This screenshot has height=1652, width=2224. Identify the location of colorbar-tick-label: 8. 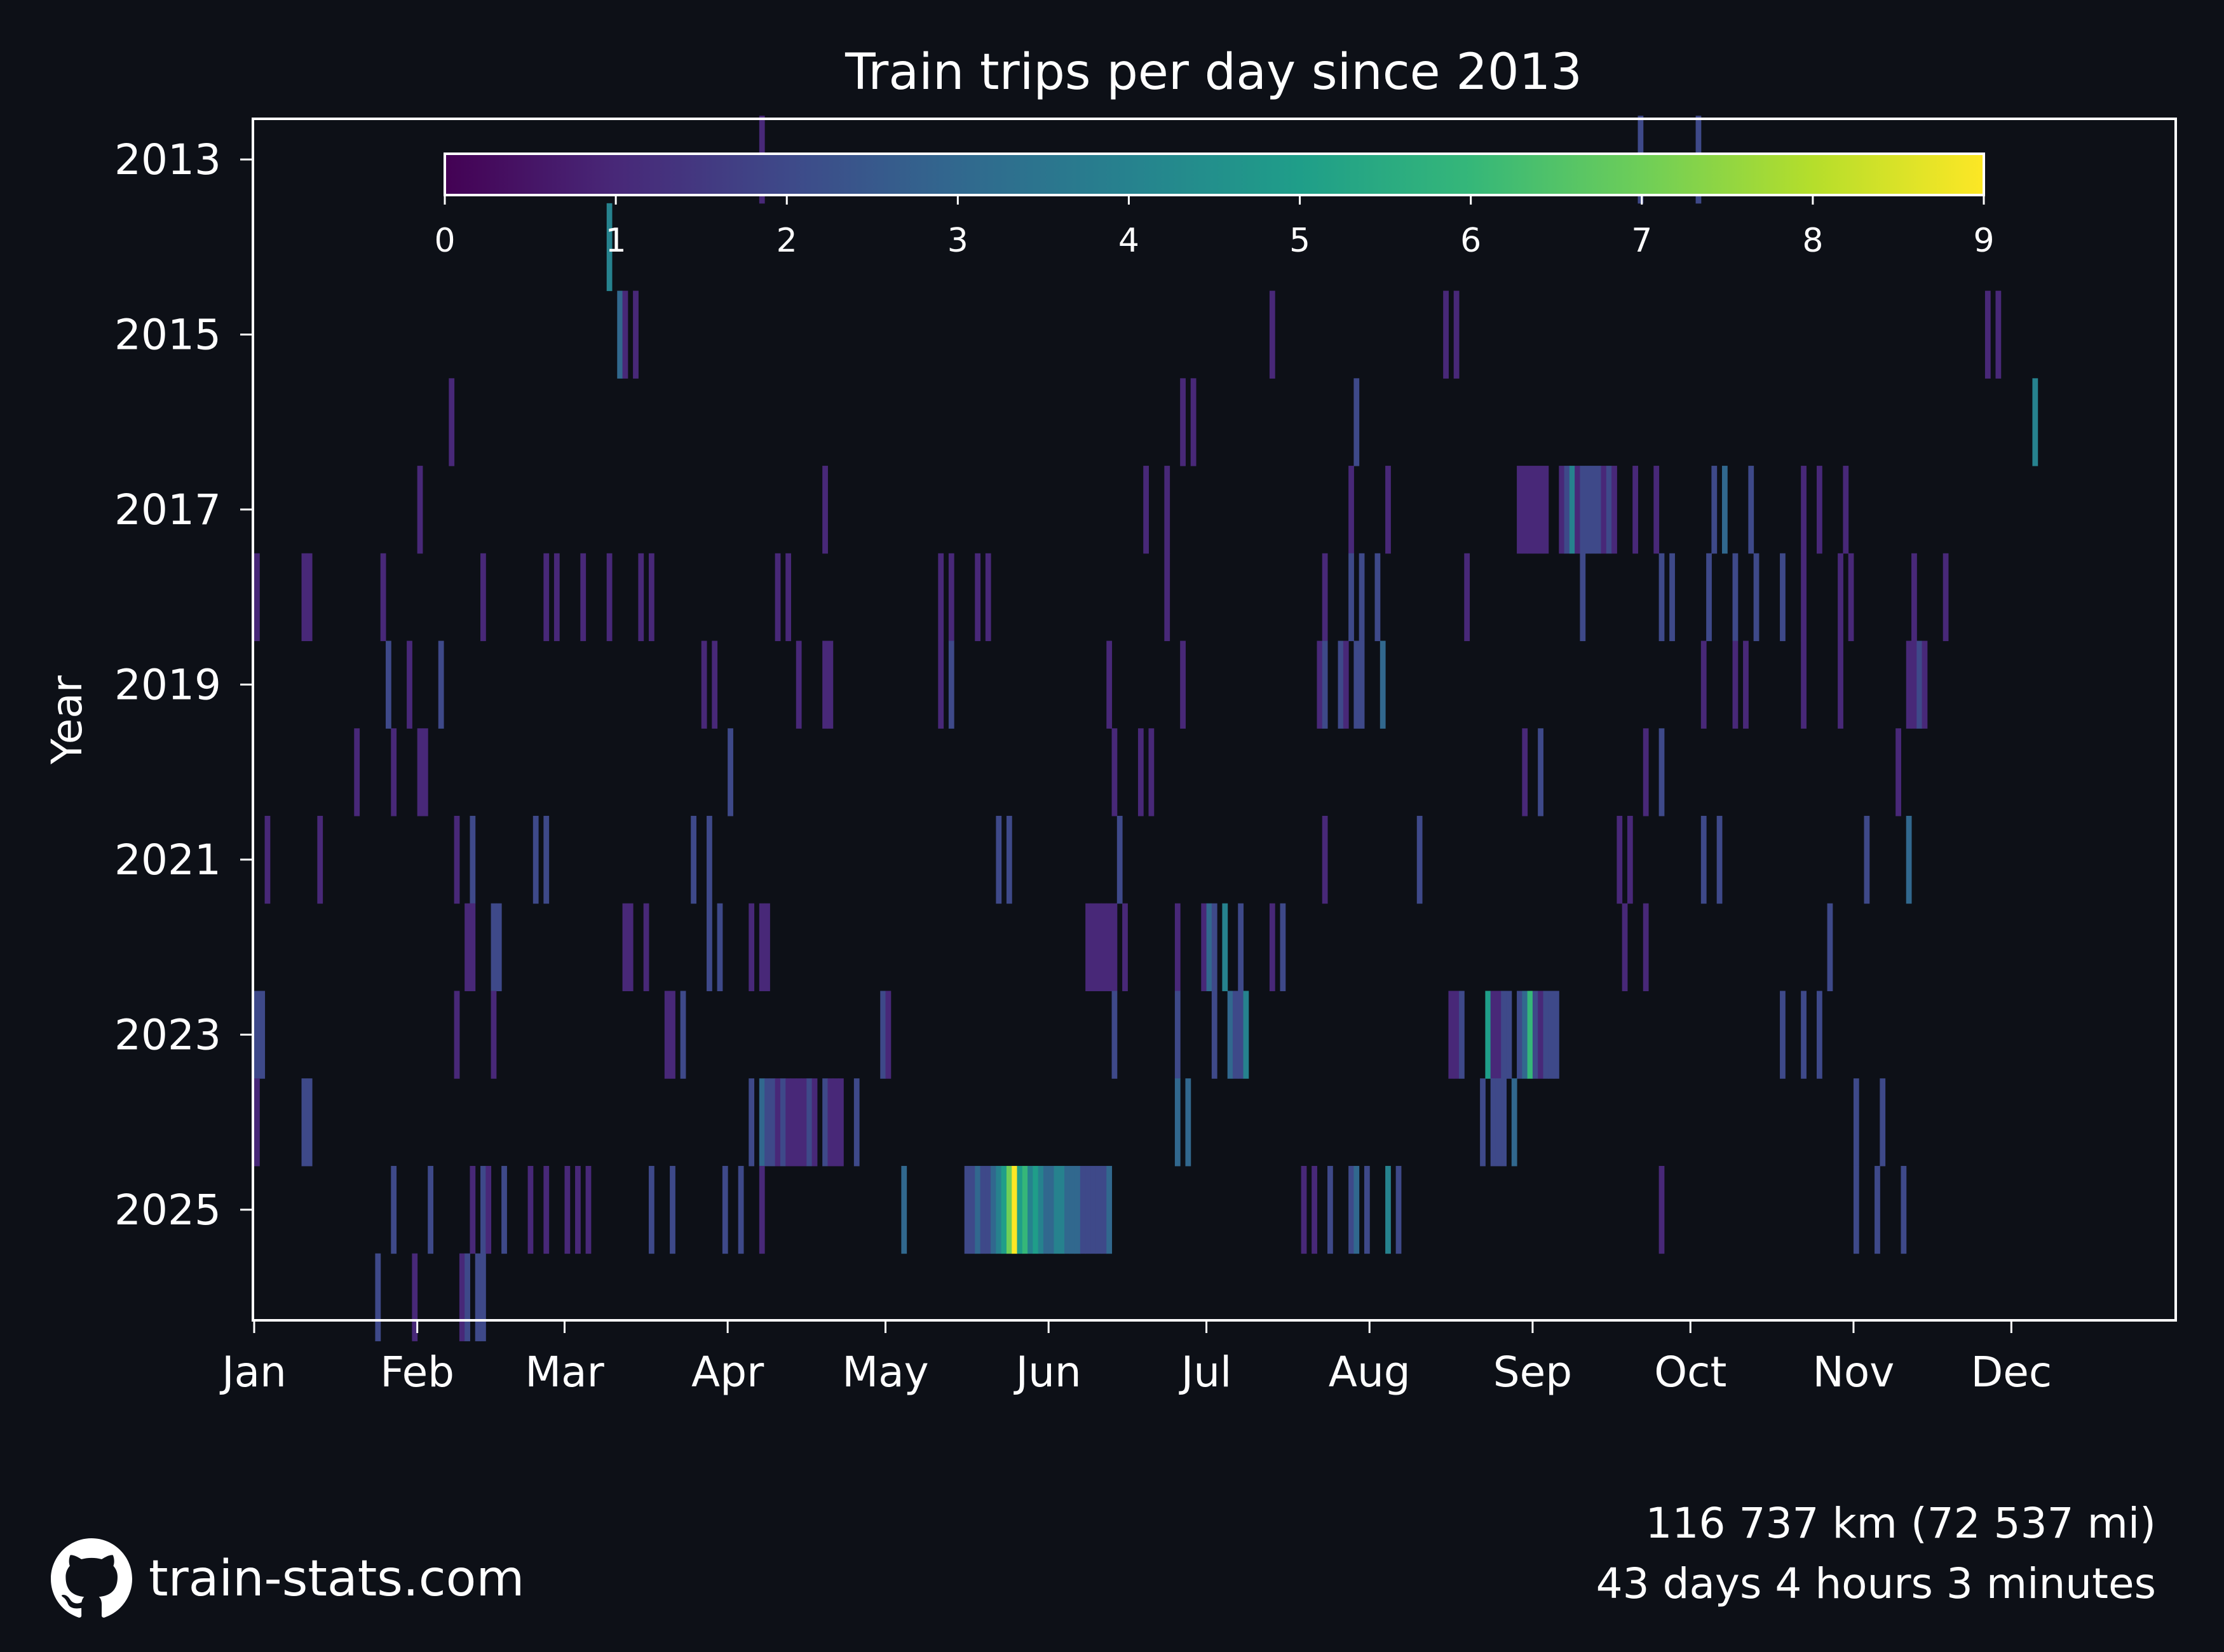
(1813, 241).